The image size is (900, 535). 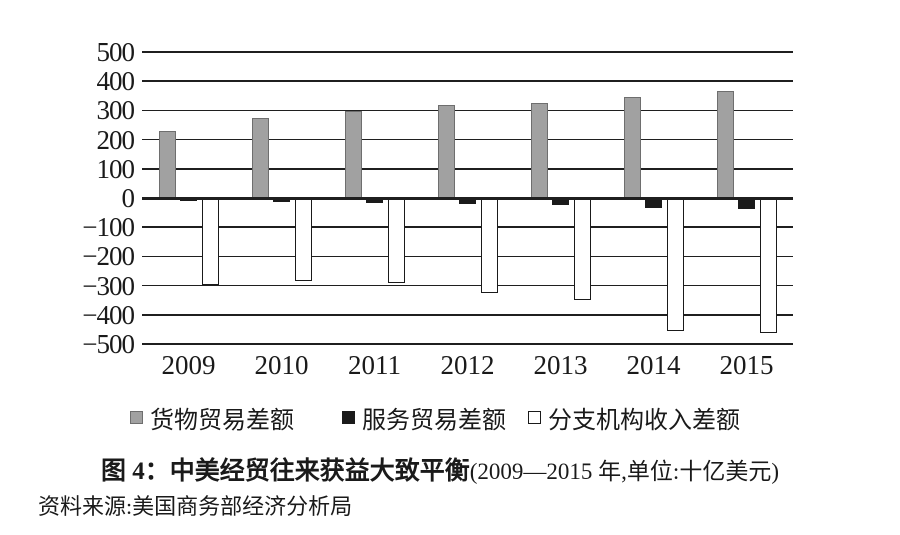 I want to click on y-axis-tick-label: −500, so click(x=108, y=344).